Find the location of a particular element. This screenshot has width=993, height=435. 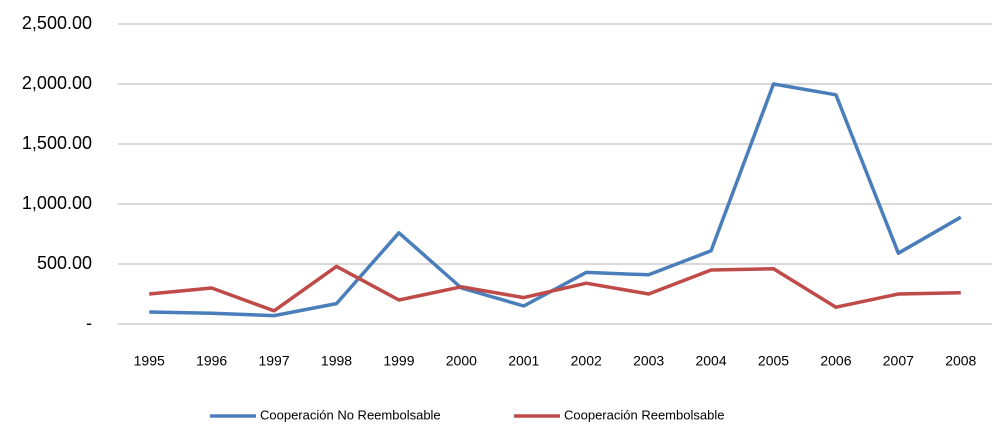

y-tick-label: 1,500.00 is located at coordinates (57, 143).